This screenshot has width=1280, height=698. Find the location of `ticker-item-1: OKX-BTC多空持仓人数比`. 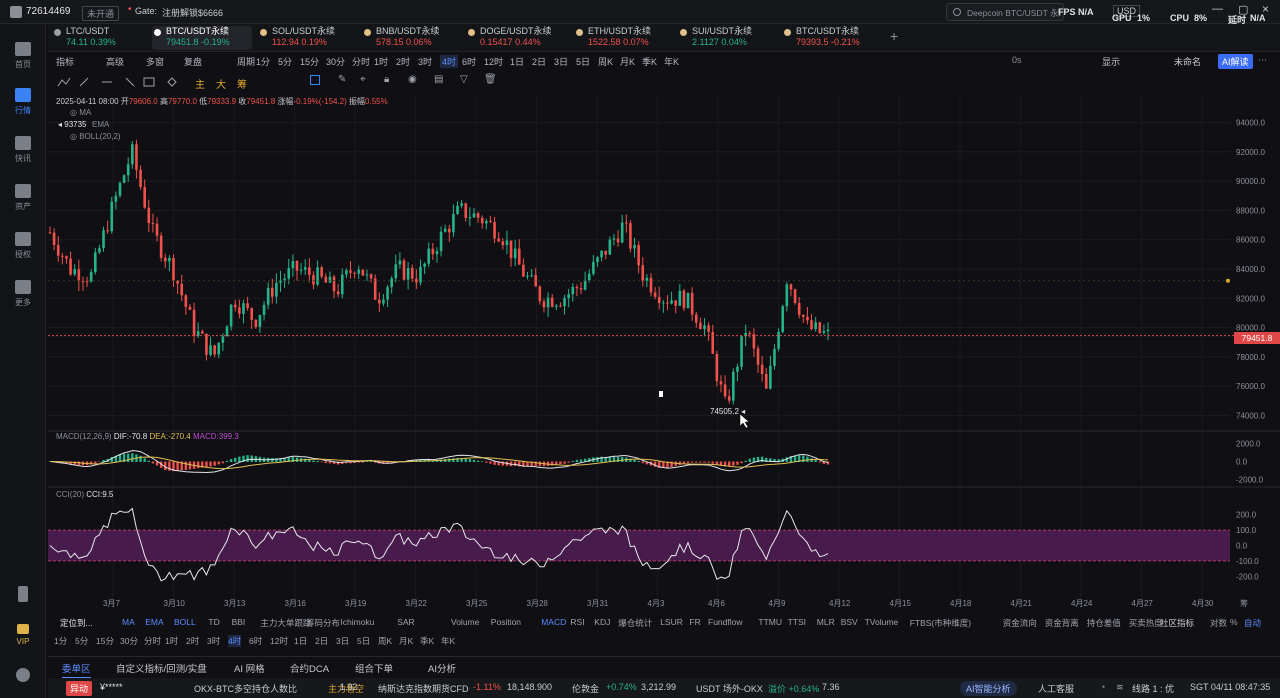

ticker-item-1: OKX-BTC多空持仓人数比 is located at coordinates (246, 689).